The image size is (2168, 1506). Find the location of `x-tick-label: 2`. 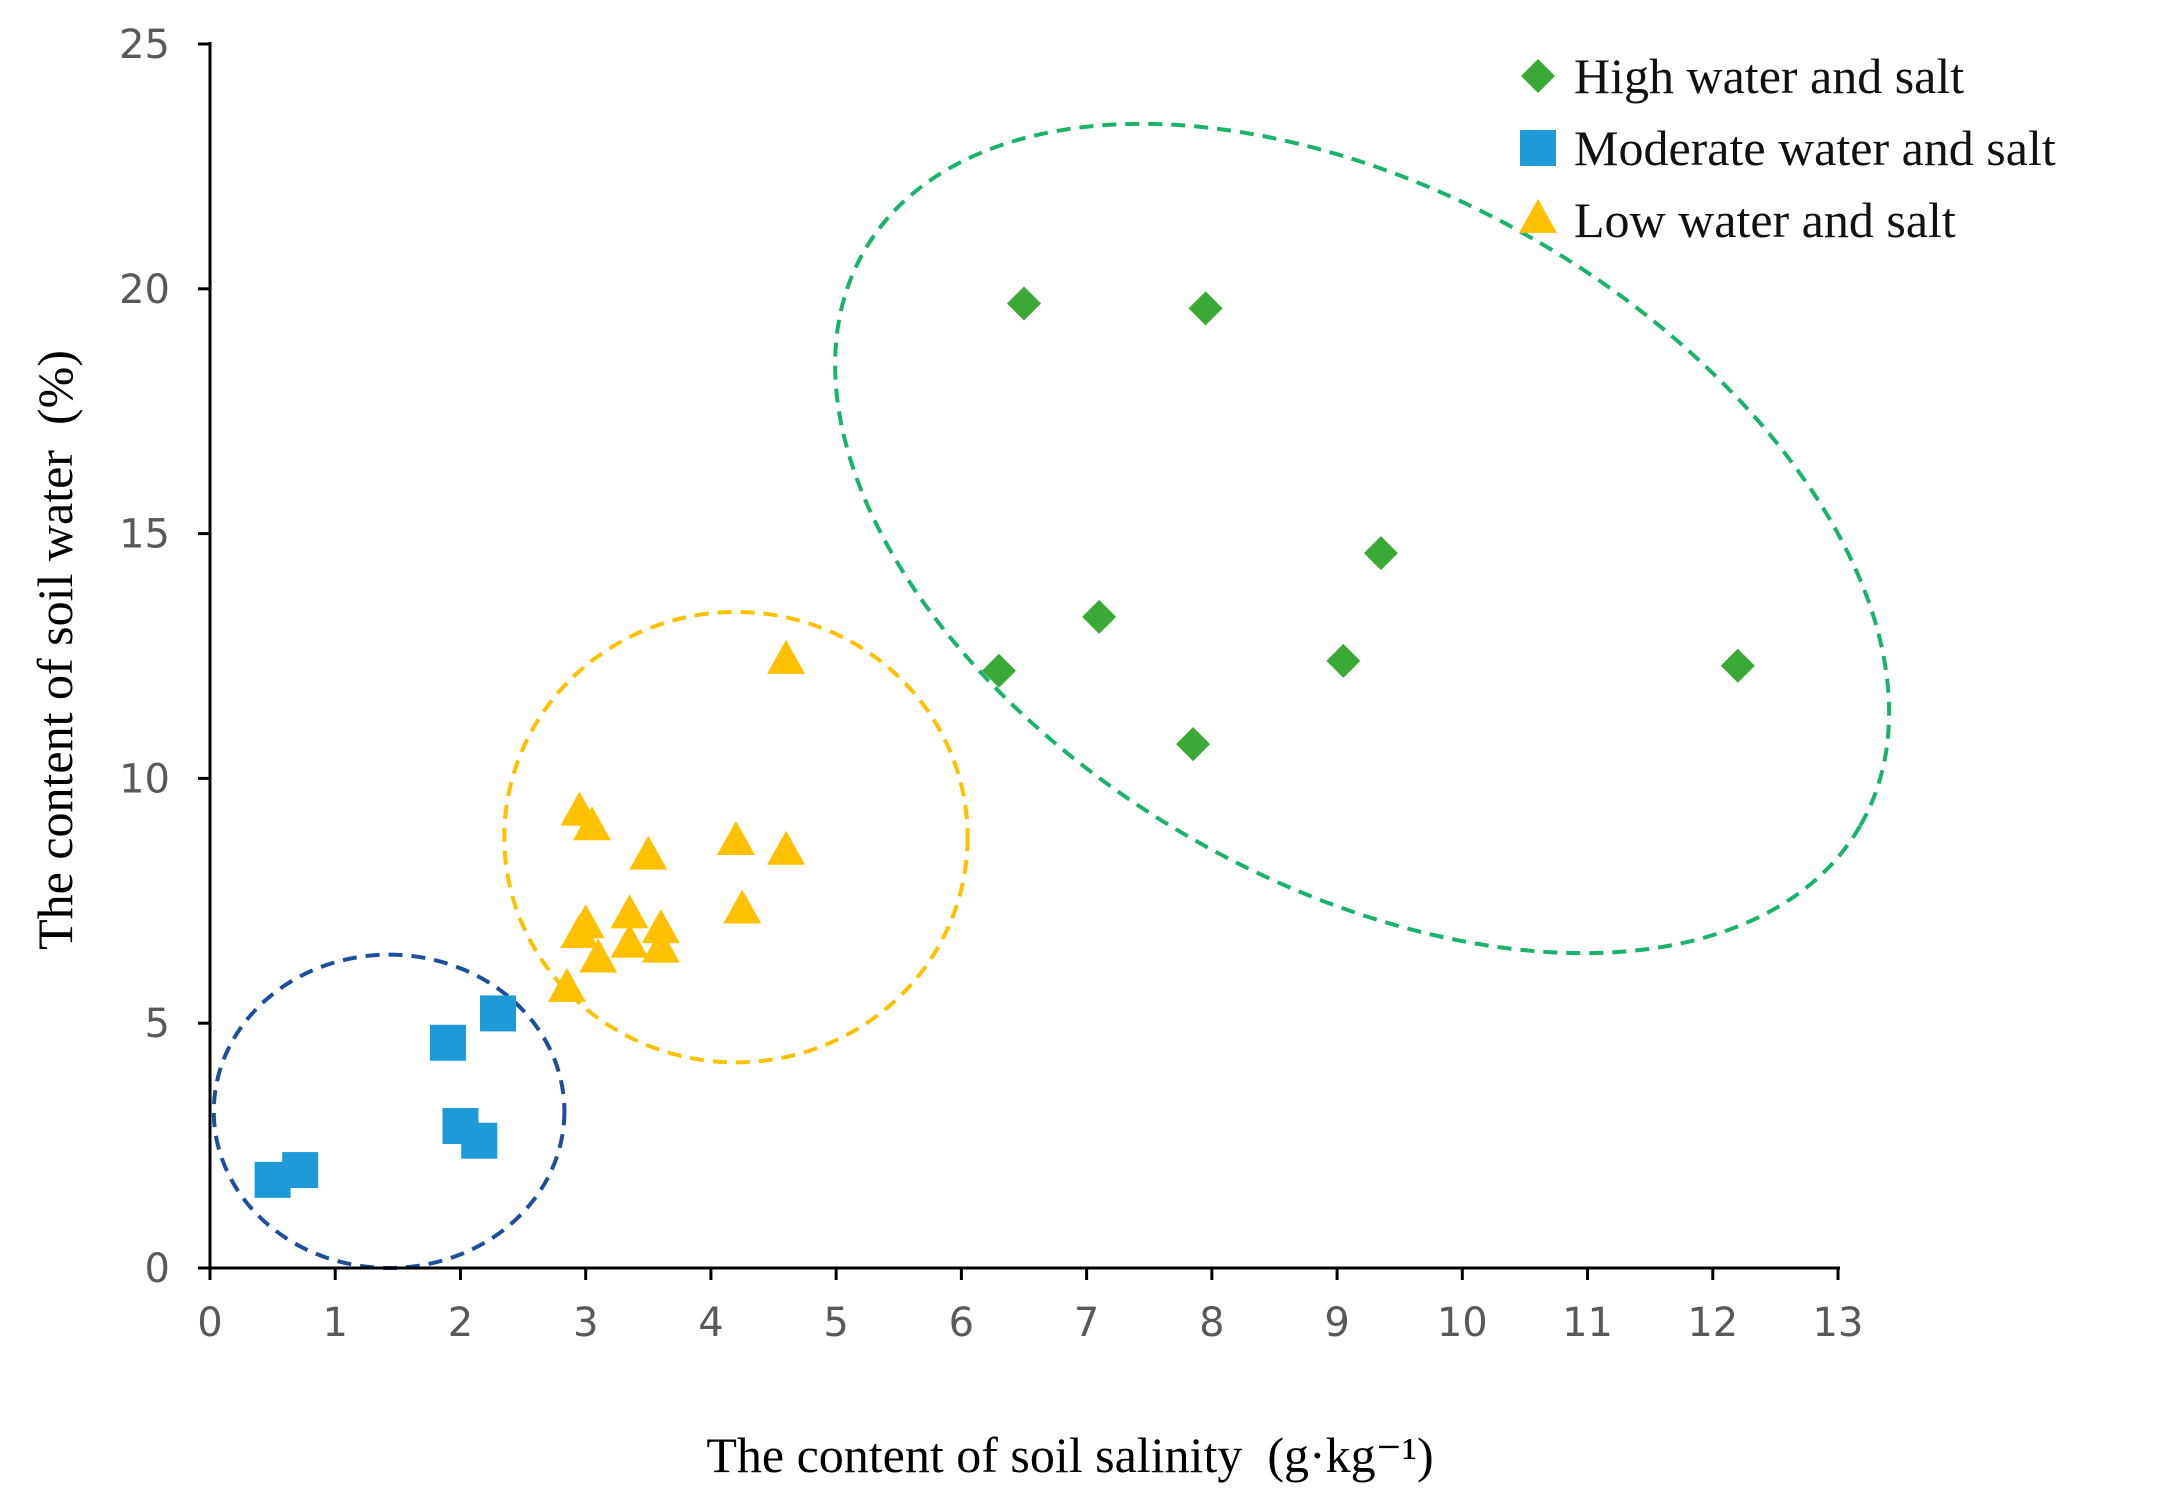

x-tick-label: 2 is located at coordinates (460, 1323).